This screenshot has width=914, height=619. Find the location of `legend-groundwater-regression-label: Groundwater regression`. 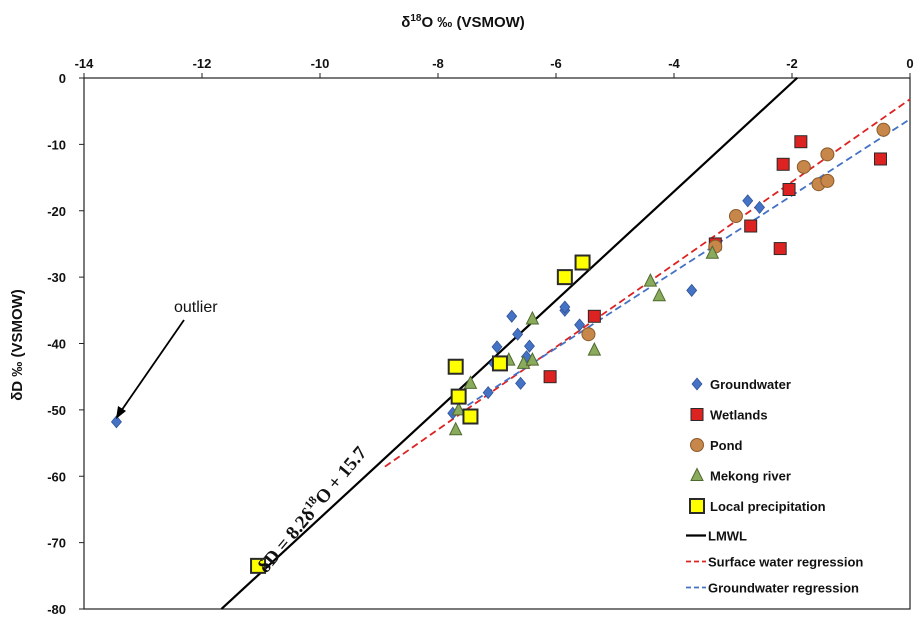

legend-groundwater-regression-label: Groundwater regression is located at coordinates (783, 588).